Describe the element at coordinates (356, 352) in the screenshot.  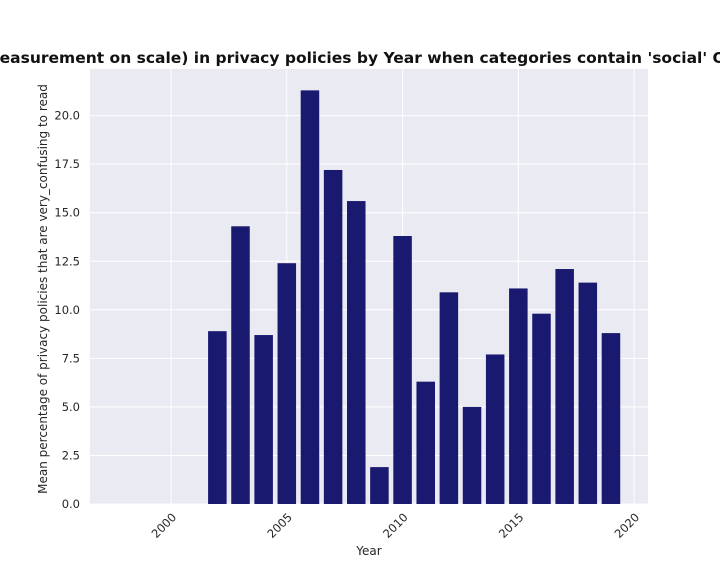
I see `bar-2008` at that location.